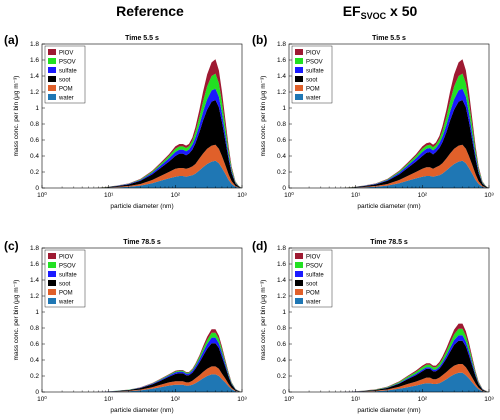 This screenshot has height=420, width=500. I want to click on area-water, so click(414, 382).